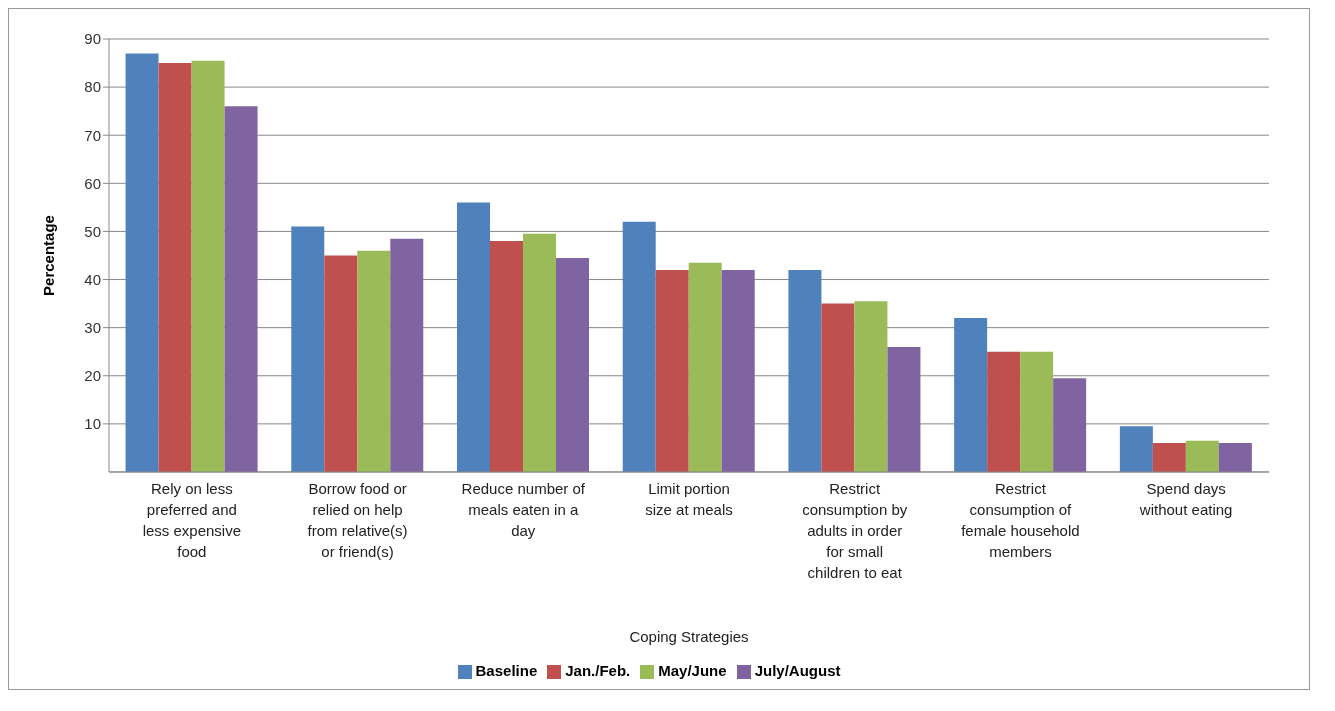  Describe the element at coordinates (855, 530) in the screenshot. I see `x-tick-label: Restrict consumption by adults in order for small children to eat` at that location.